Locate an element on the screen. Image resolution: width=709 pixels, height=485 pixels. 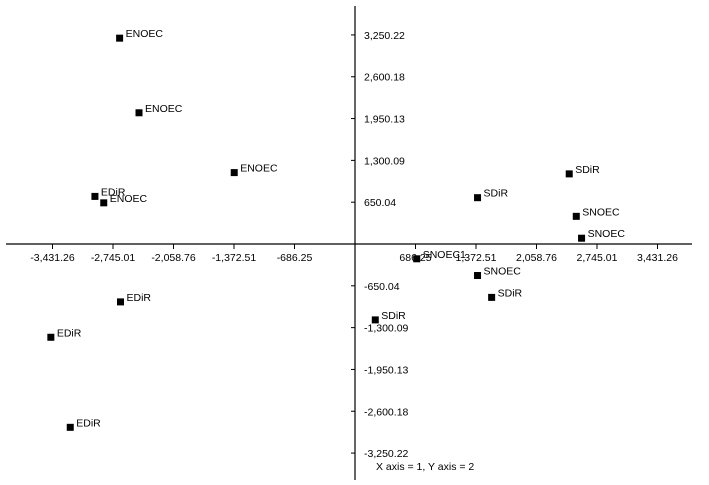
x-tick-label: -686.25 is located at coordinates (295, 258).